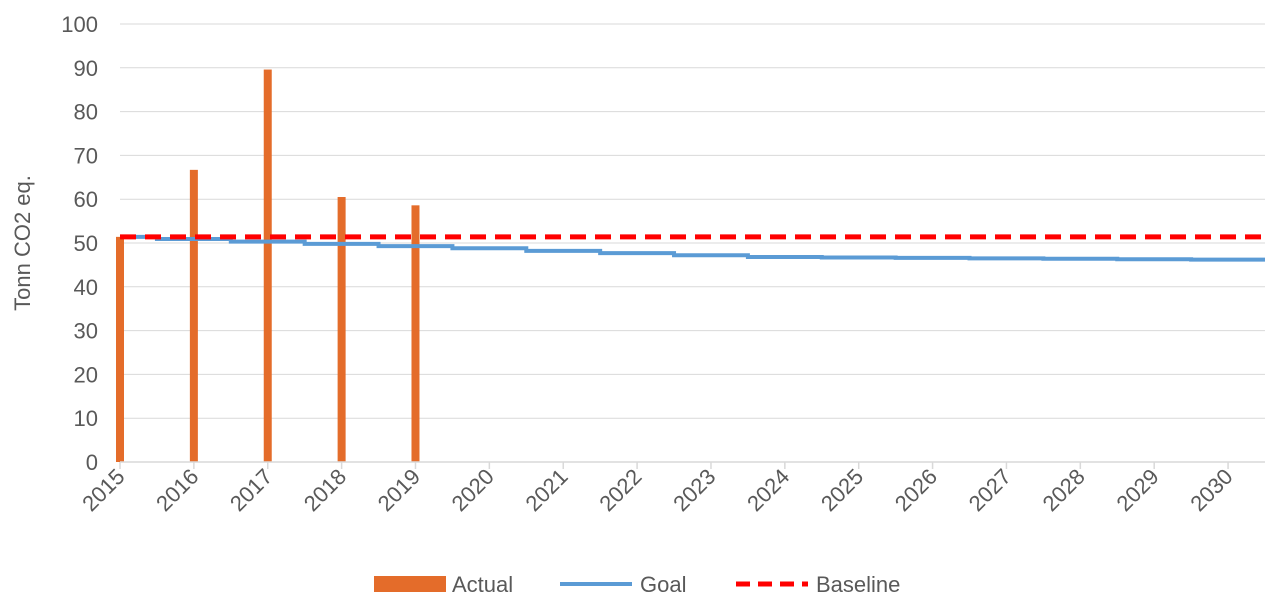 The width and height of the screenshot is (1269, 604). I want to click on x-tick-label: 2018, so click(325, 490).